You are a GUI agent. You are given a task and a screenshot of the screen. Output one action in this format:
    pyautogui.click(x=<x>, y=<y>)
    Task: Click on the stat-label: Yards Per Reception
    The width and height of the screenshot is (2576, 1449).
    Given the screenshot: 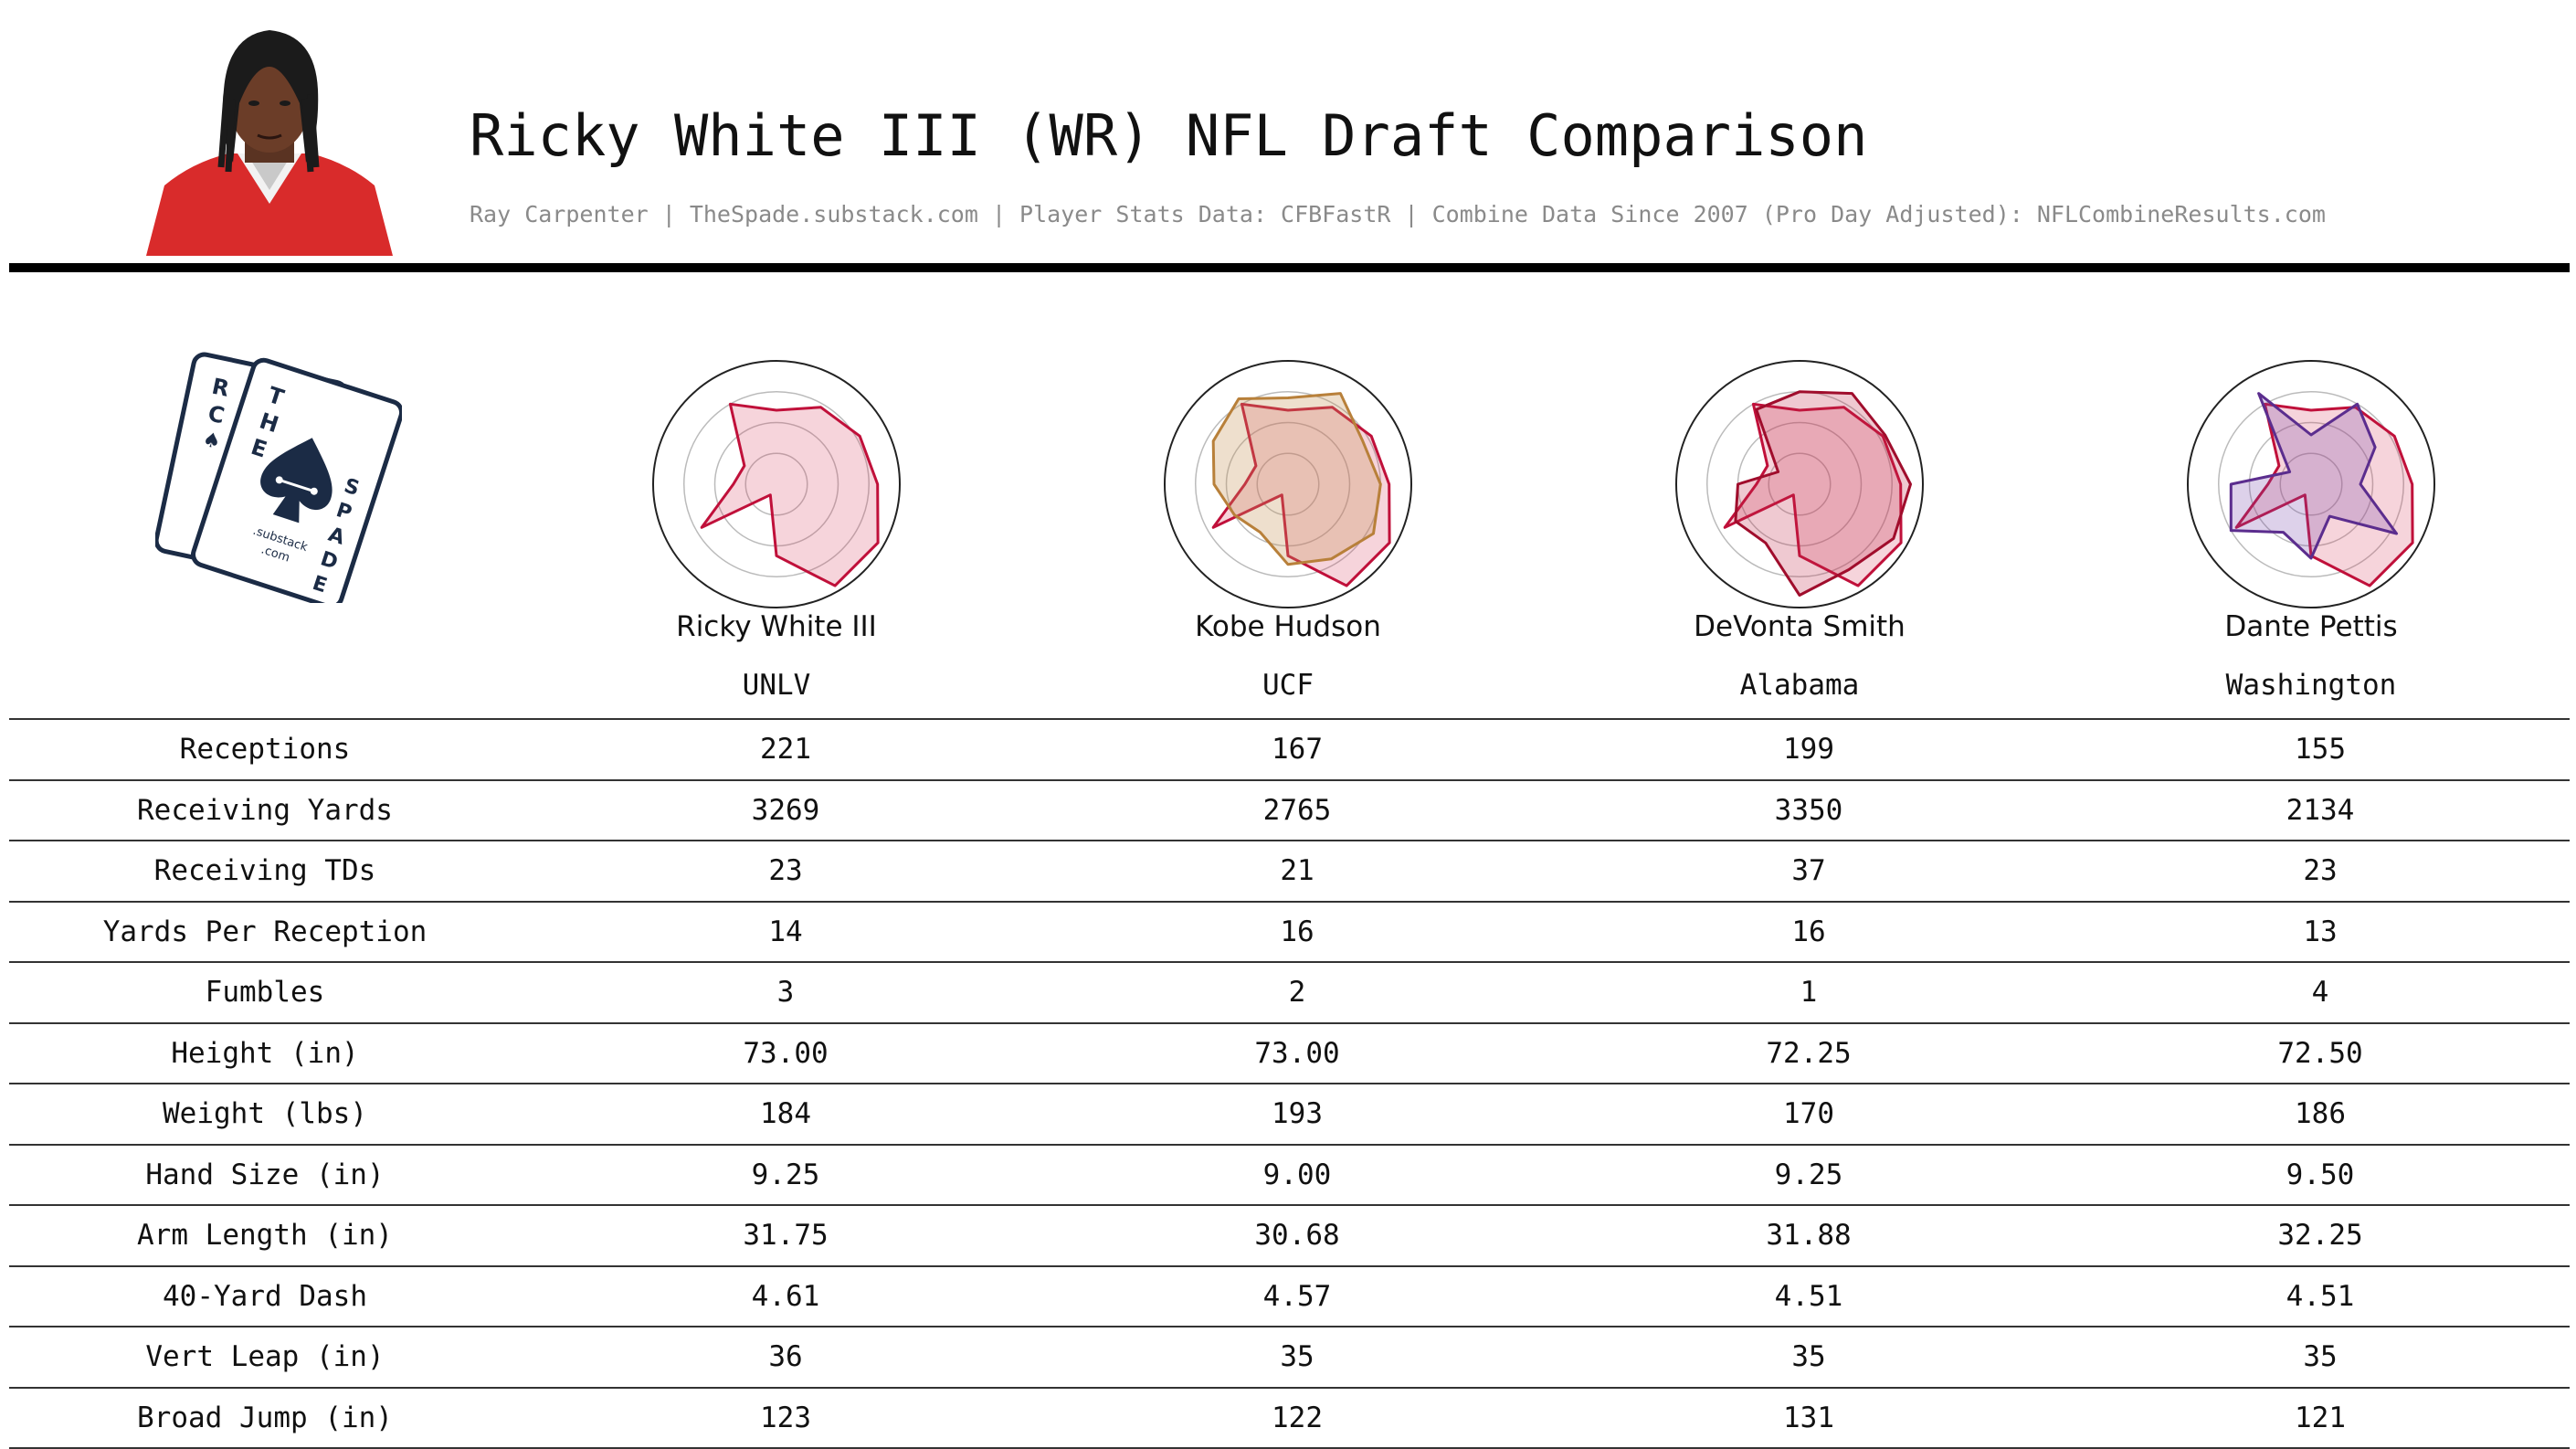 What is the action you would take?
    pyautogui.click(x=265, y=932)
    